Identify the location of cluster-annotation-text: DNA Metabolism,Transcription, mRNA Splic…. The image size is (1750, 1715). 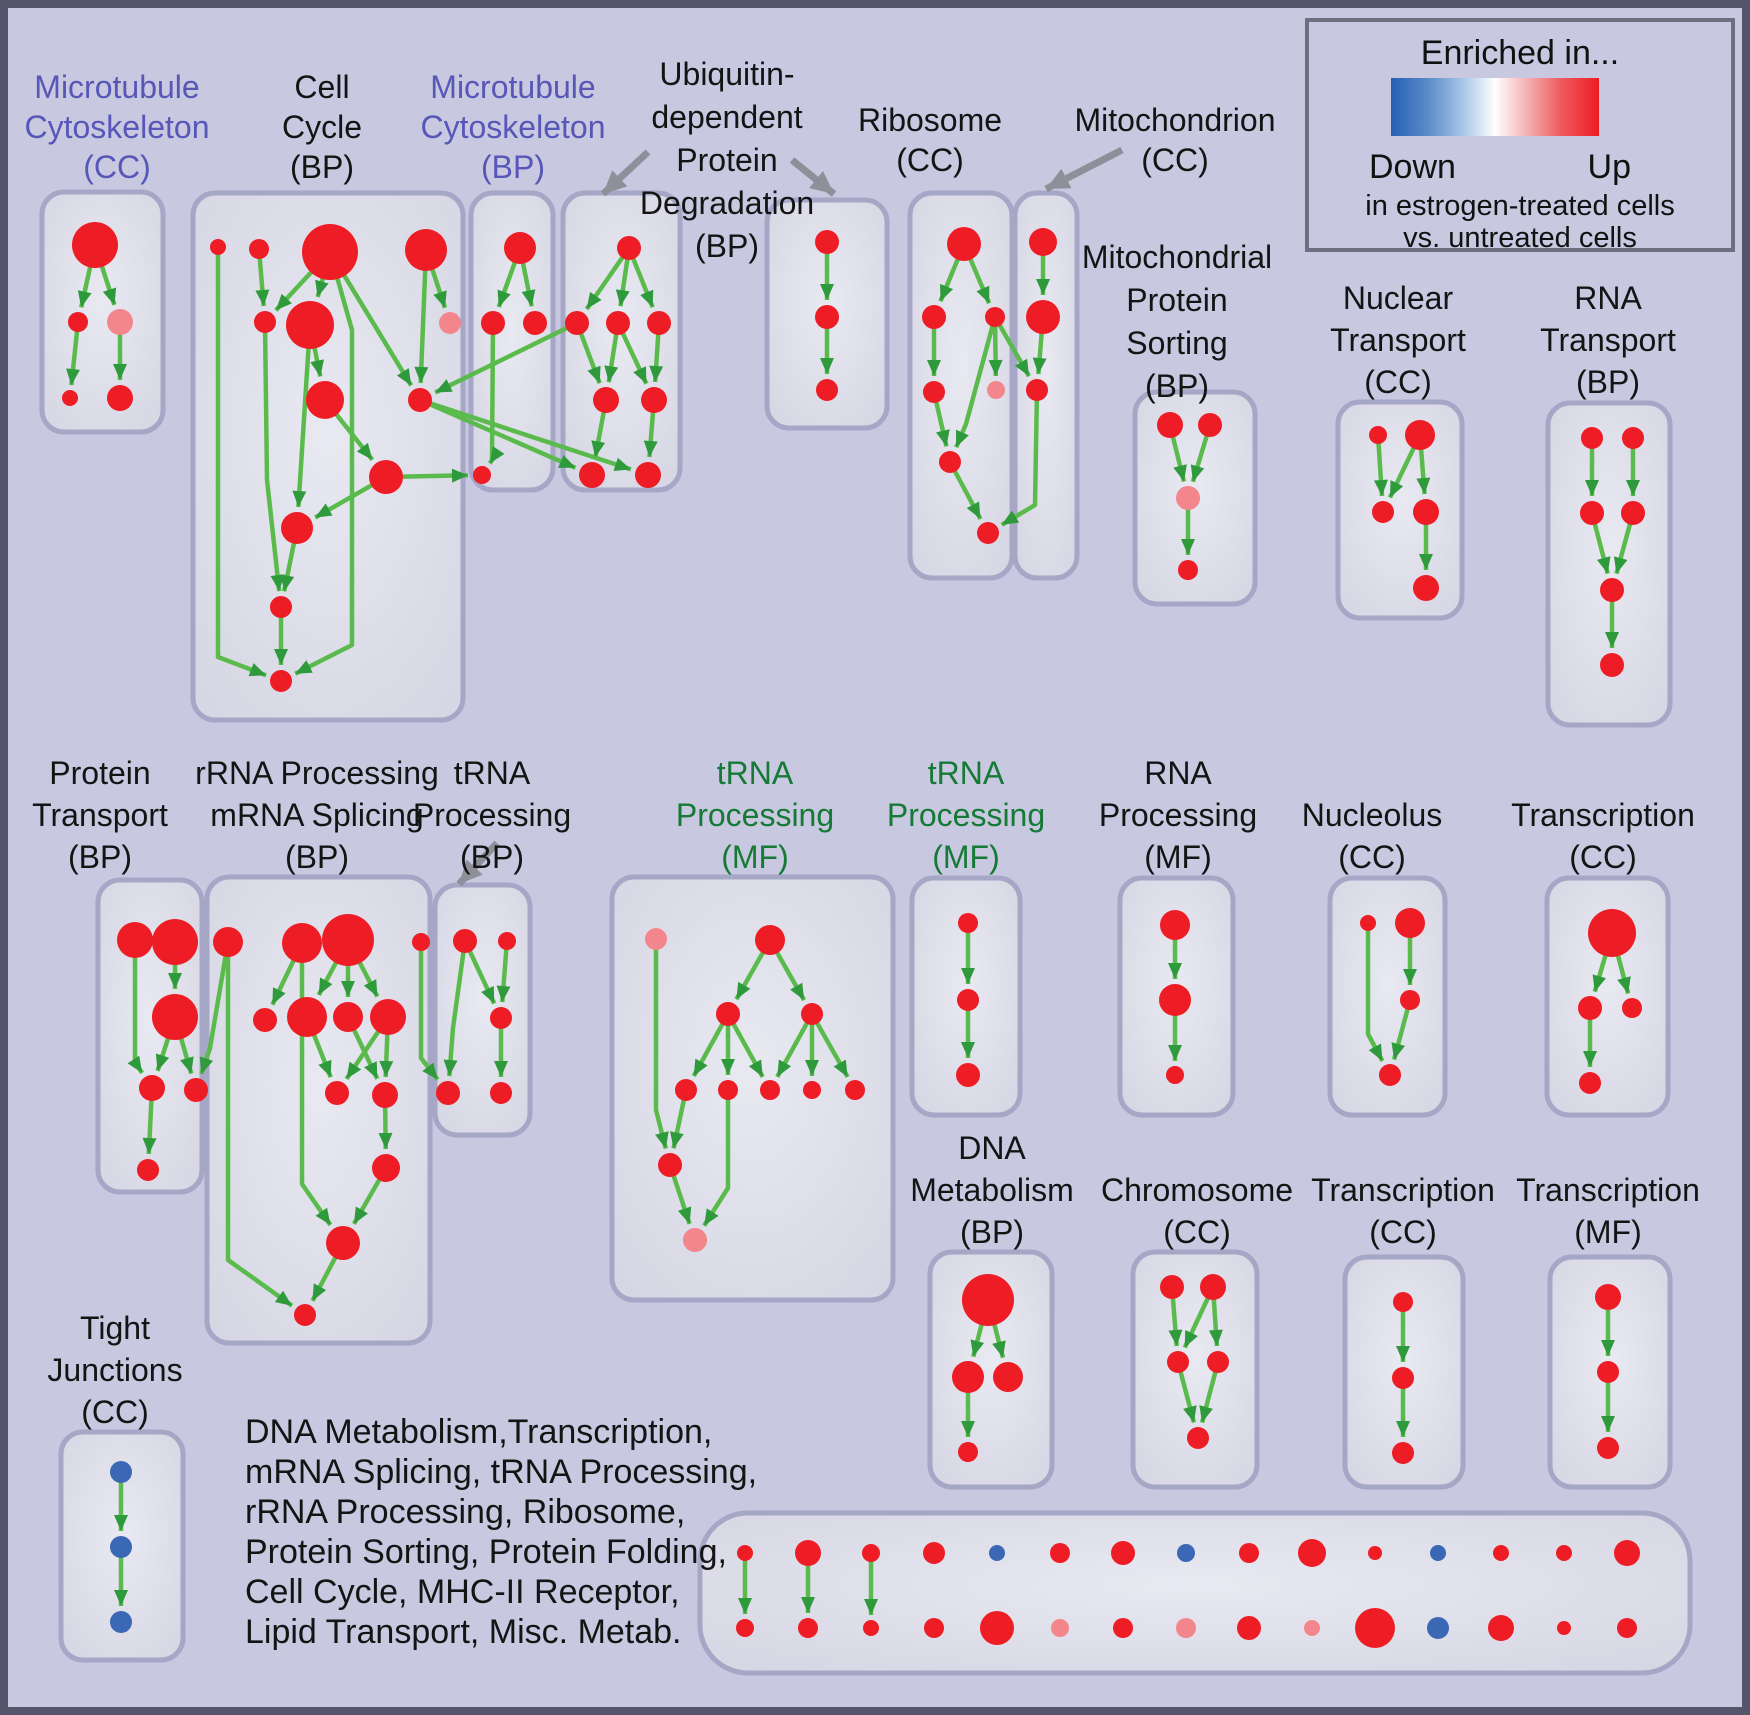
(501, 1532).